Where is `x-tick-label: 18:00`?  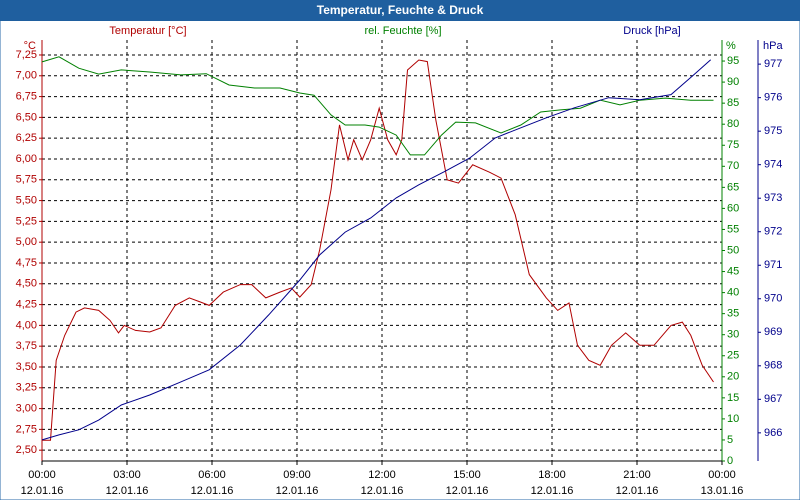
x-tick-label: 18:00 is located at coordinates (552, 475).